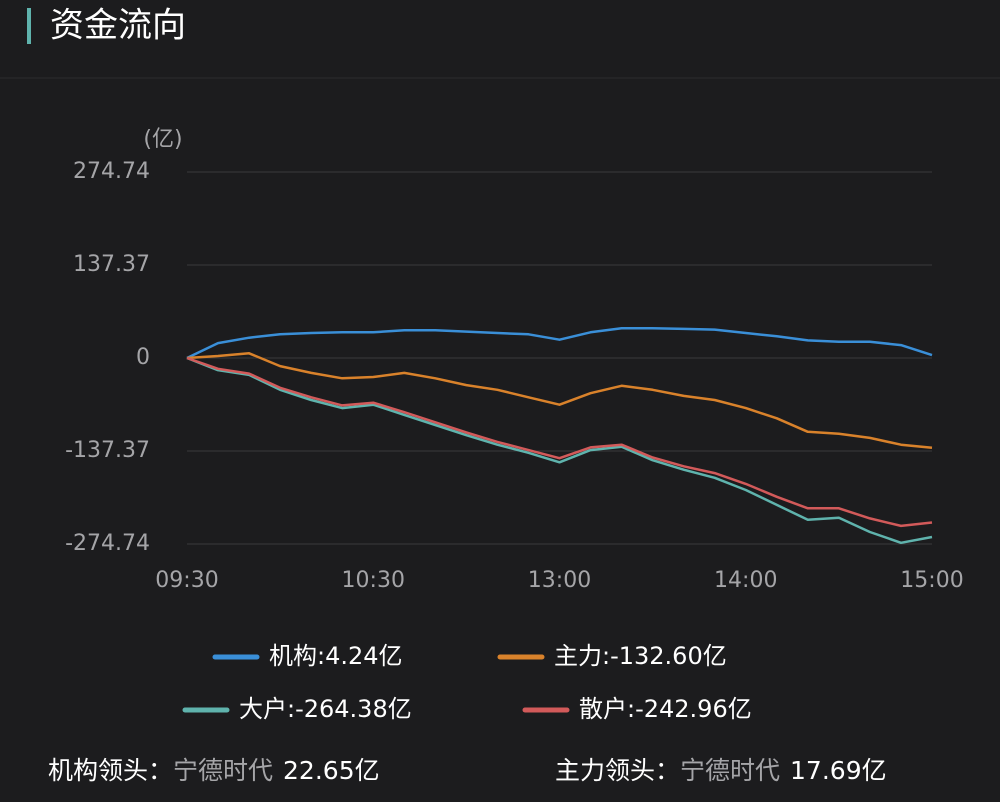 This screenshot has width=1000, height=802. Describe the element at coordinates (186, 580) in the screenshot. I see `x-tick-label: 09:30` at that location.